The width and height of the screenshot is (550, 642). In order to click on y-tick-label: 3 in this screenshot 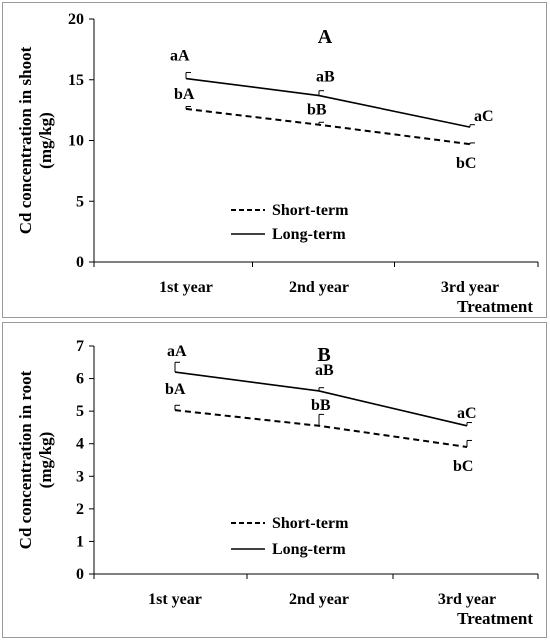, I will do `click(80, 476)`.